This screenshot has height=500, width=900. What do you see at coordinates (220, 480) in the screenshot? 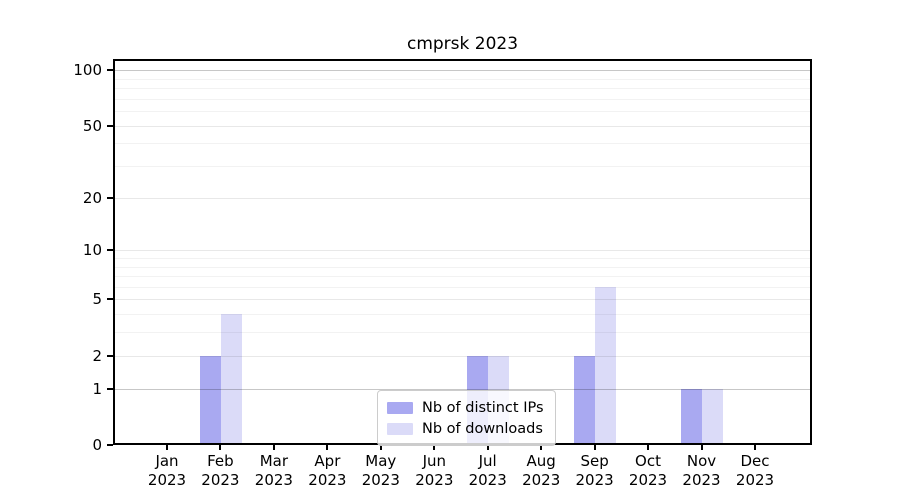
I see `x-tick-year-feb: 2023` at bounding box center [220, 480].